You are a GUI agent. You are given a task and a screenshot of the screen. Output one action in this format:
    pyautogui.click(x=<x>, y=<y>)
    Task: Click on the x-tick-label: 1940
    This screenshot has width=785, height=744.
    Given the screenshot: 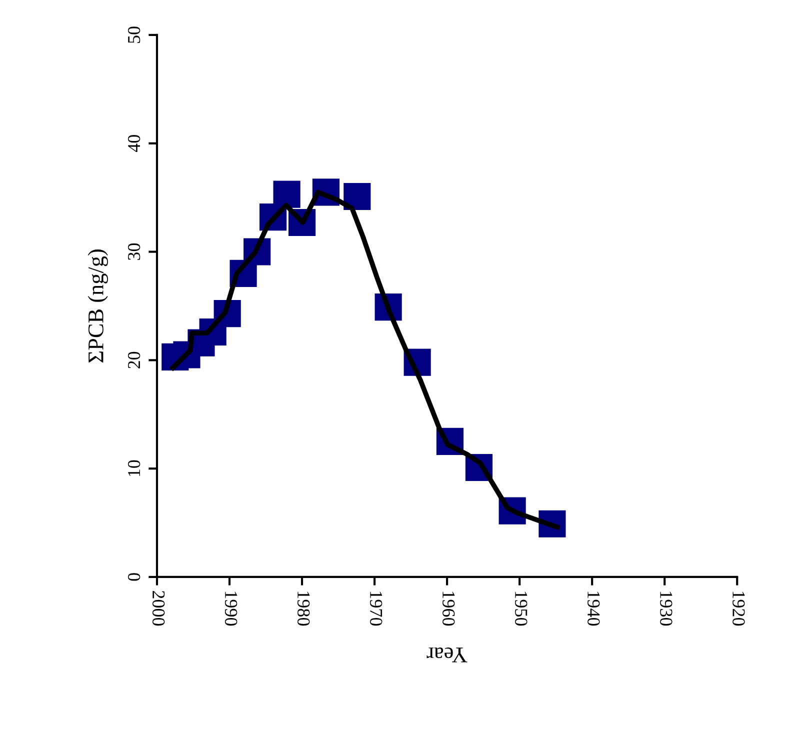 What is the action you would take?
    pyautogui.click(x=594, y=609)
    